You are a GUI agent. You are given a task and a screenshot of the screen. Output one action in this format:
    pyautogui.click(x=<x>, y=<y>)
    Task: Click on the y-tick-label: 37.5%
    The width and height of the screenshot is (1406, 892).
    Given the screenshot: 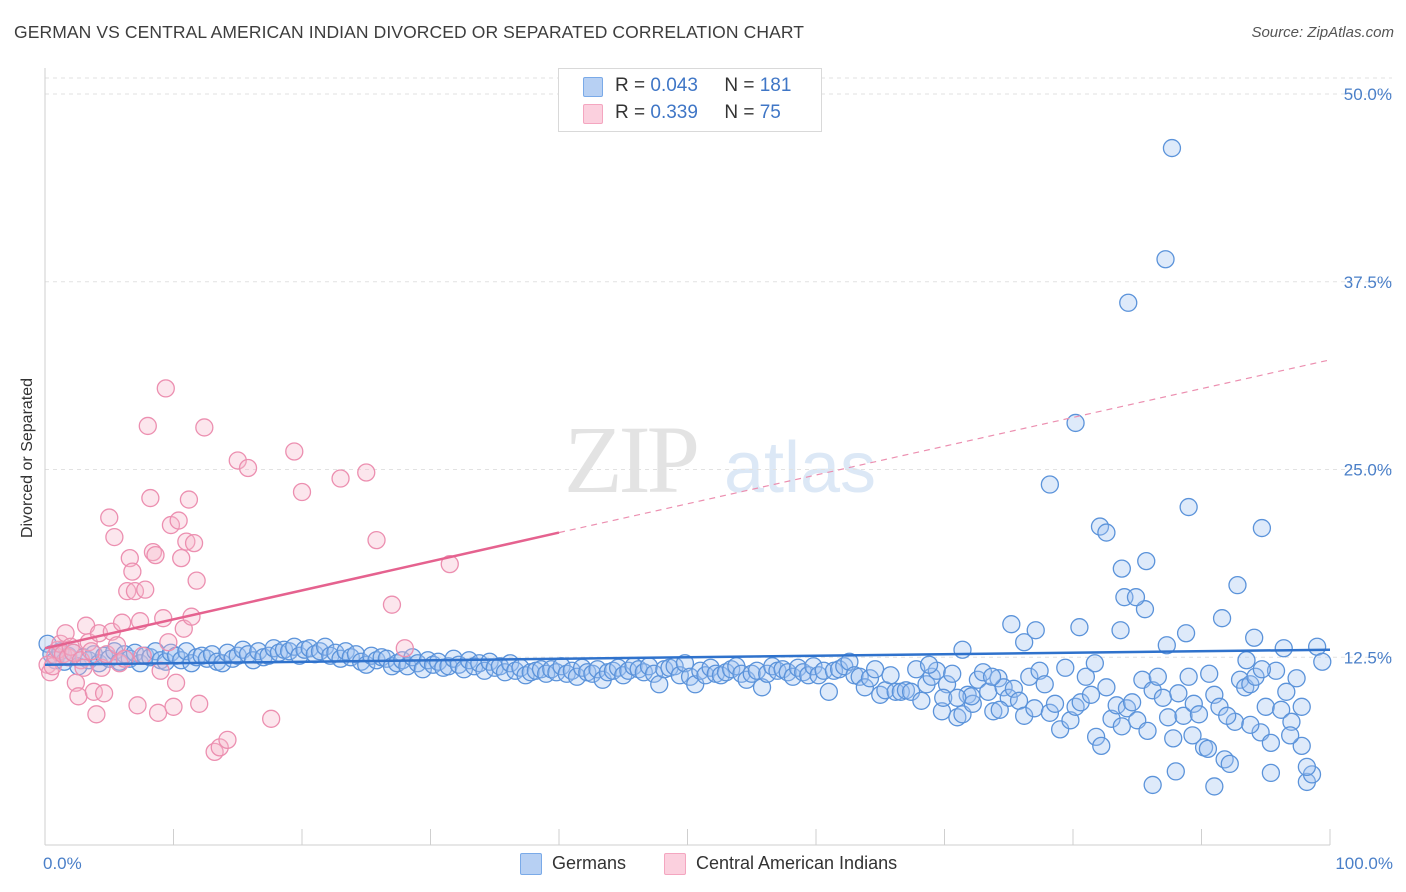 What is the action you would take?
    pyautogui.click(x=1368, y=282)
    